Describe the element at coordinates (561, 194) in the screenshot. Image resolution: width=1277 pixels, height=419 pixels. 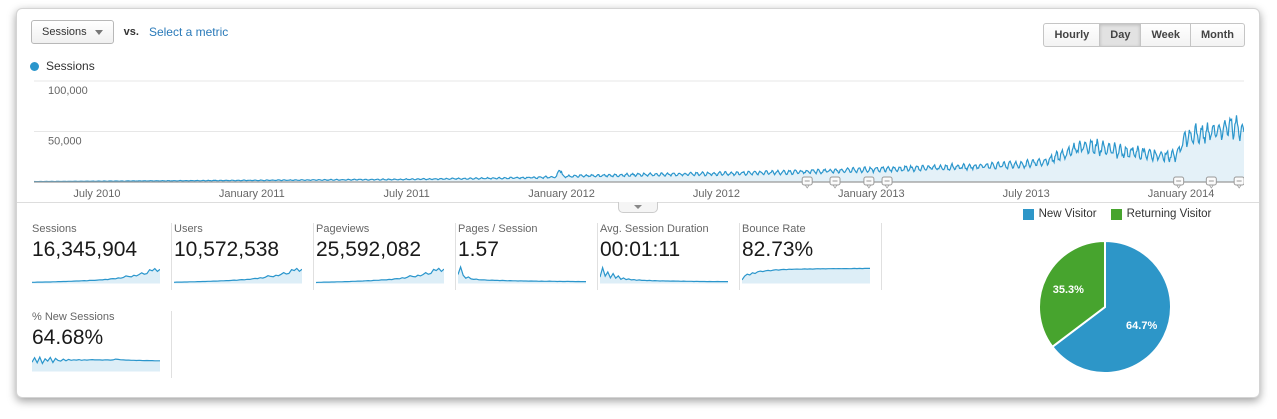
I see `svg-text: January 2012` at that location.